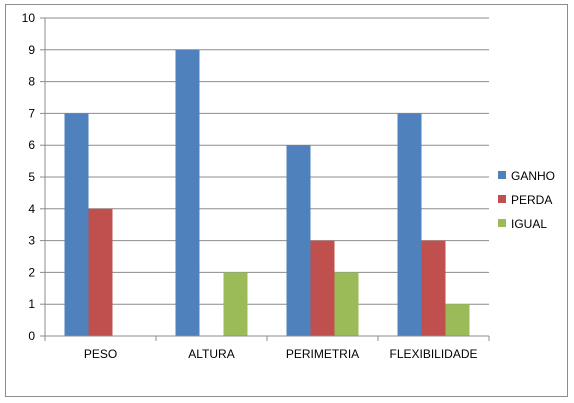  Describe the element at coordinates (100, 272) in the screenshot. I see `bar-perda-peso` at that location.